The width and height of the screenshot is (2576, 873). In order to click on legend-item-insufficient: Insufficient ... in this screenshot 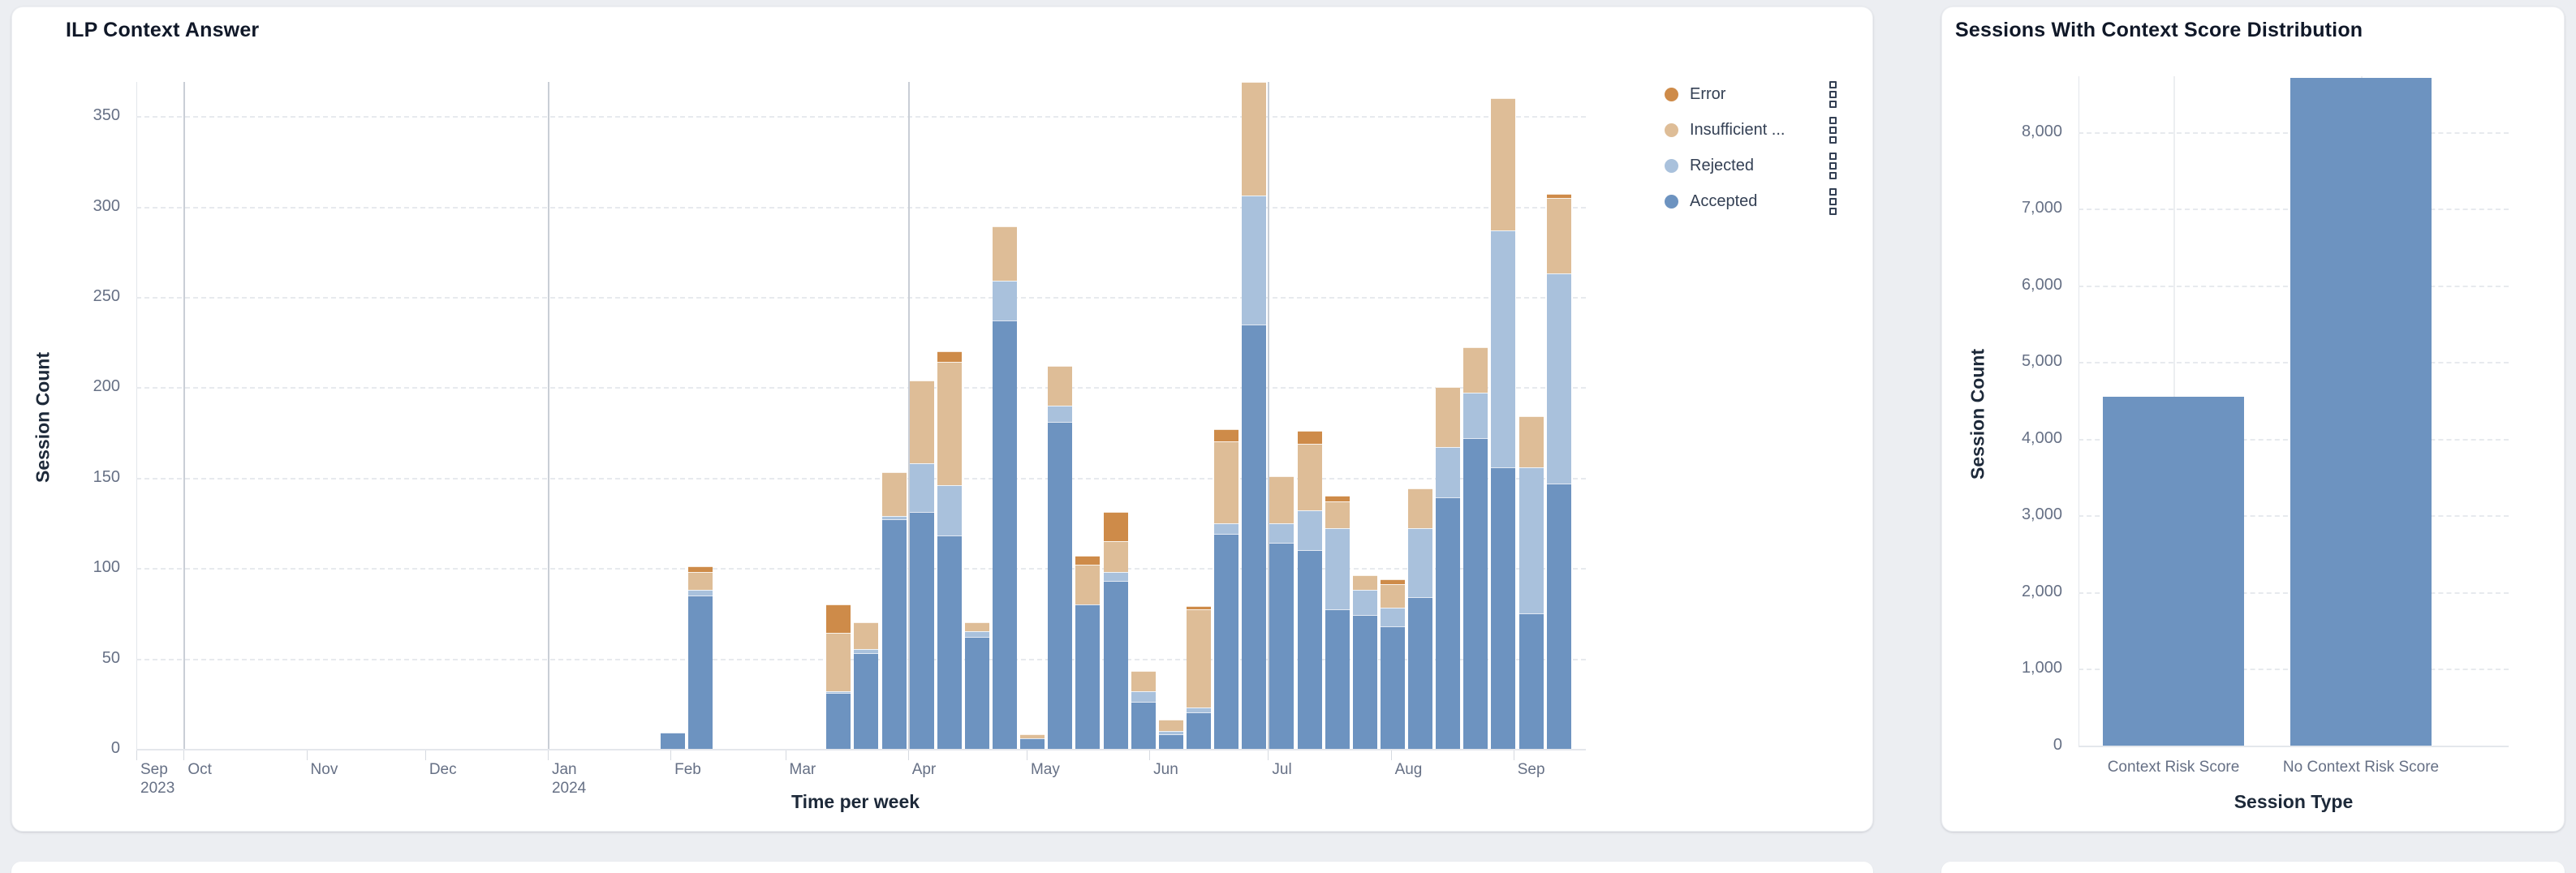, I will do `click(1751, 130)`.